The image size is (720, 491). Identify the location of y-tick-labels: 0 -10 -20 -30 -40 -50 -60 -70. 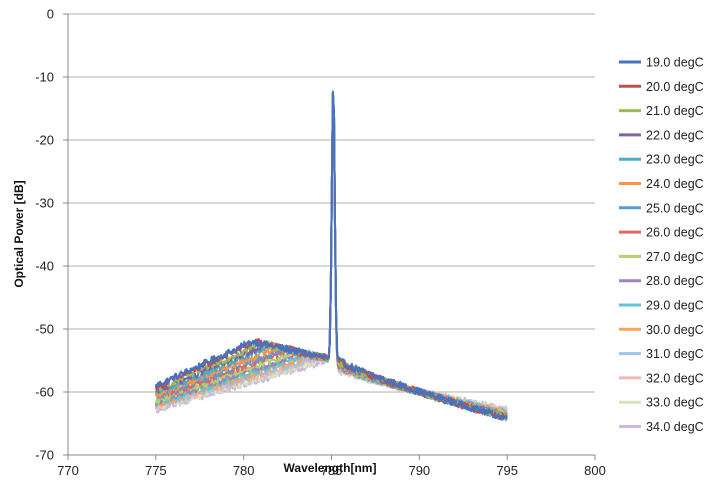
(44, 235).